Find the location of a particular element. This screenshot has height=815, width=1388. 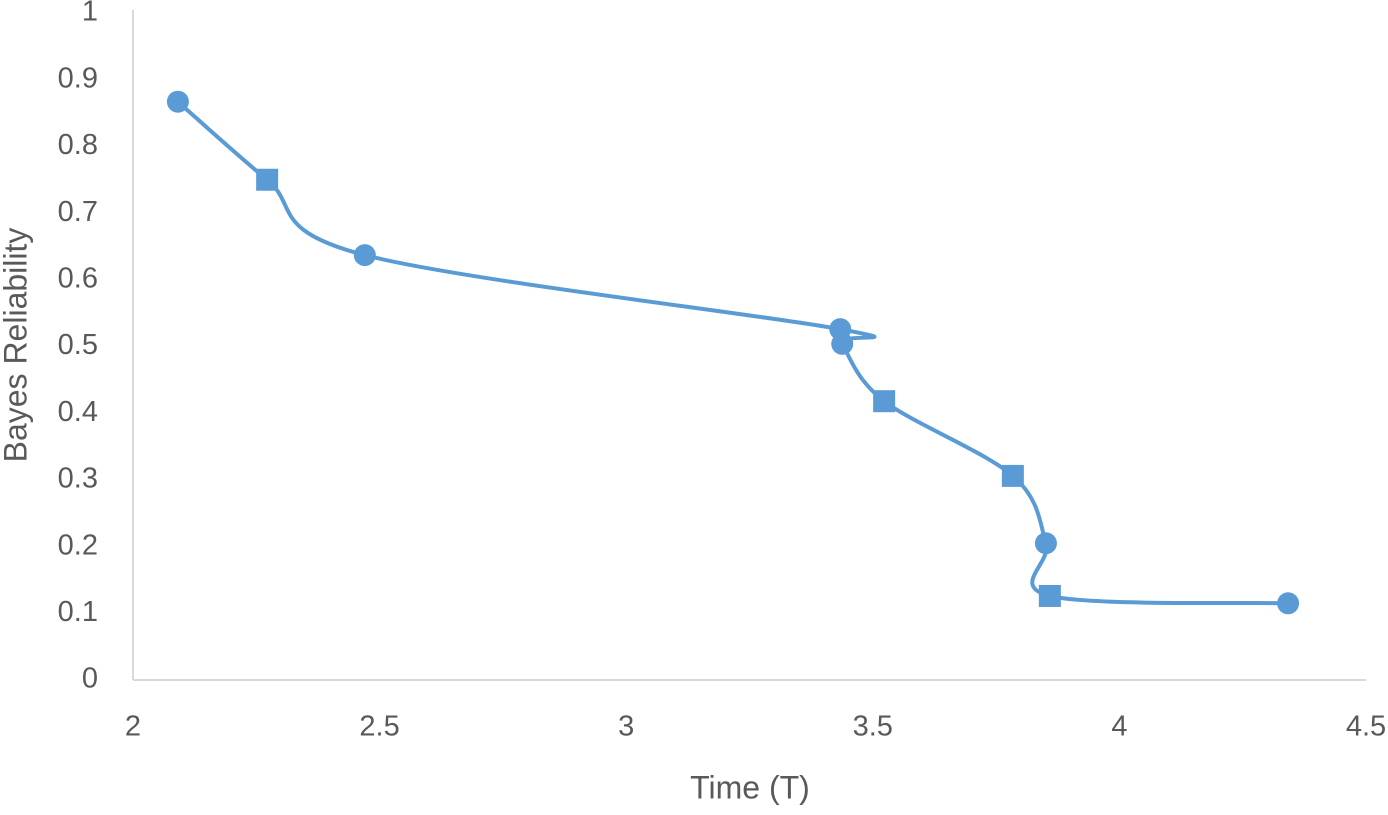

x-axis-title: Time (T) is located at coordinates (750, 787).